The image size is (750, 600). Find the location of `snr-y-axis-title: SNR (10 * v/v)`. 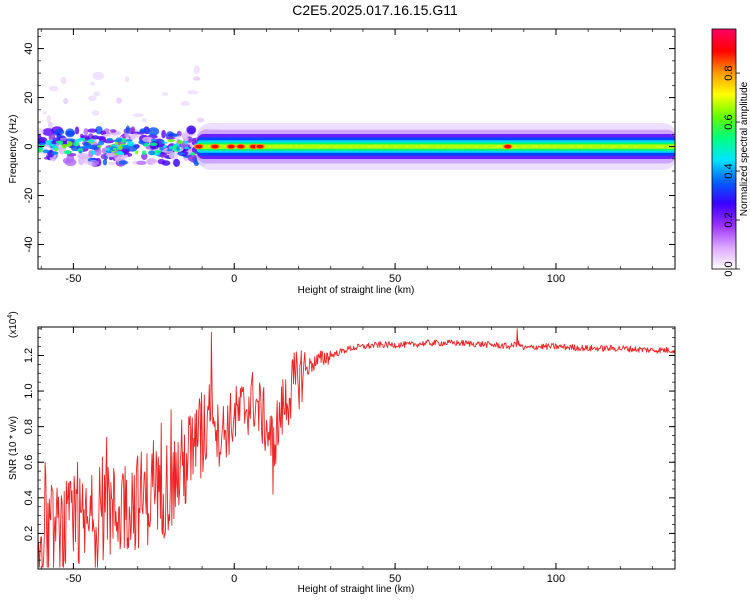

snr-y-axis-title: SNR (10 * v/v) is located at coordinates (13, 448).